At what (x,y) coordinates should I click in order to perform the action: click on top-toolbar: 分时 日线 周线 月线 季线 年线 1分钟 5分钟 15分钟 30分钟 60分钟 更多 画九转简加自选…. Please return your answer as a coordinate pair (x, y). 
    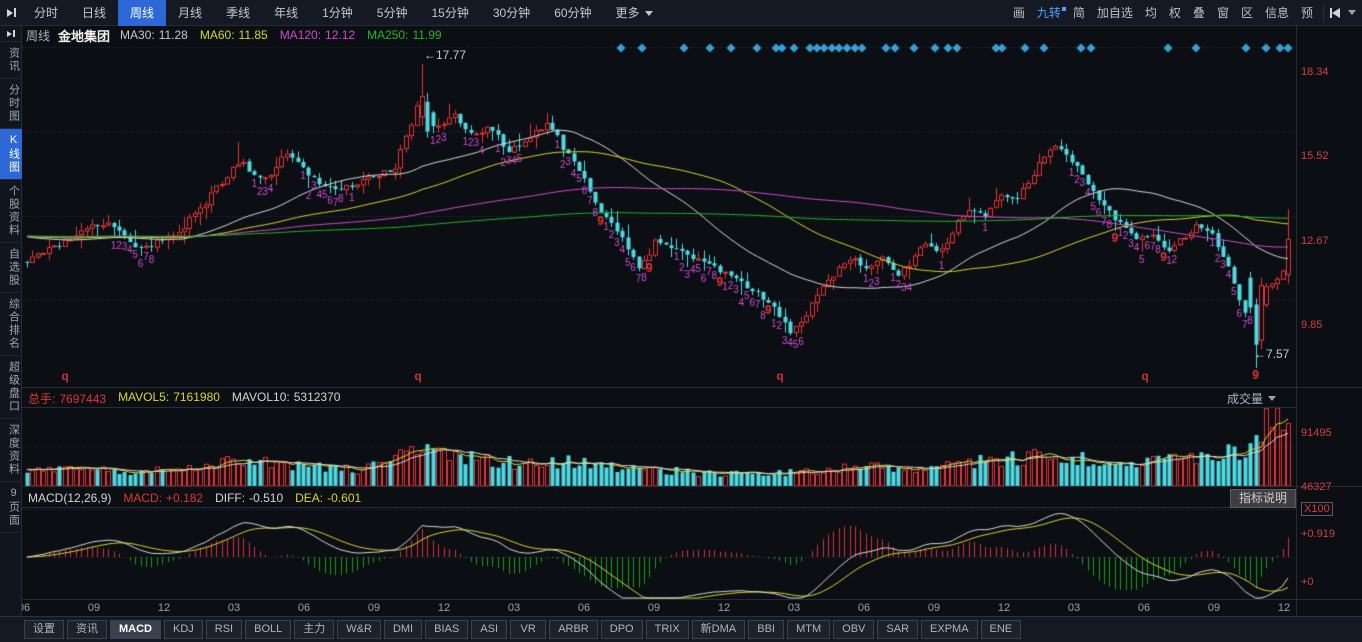
    Looking at the image, I should click on (681, 13).